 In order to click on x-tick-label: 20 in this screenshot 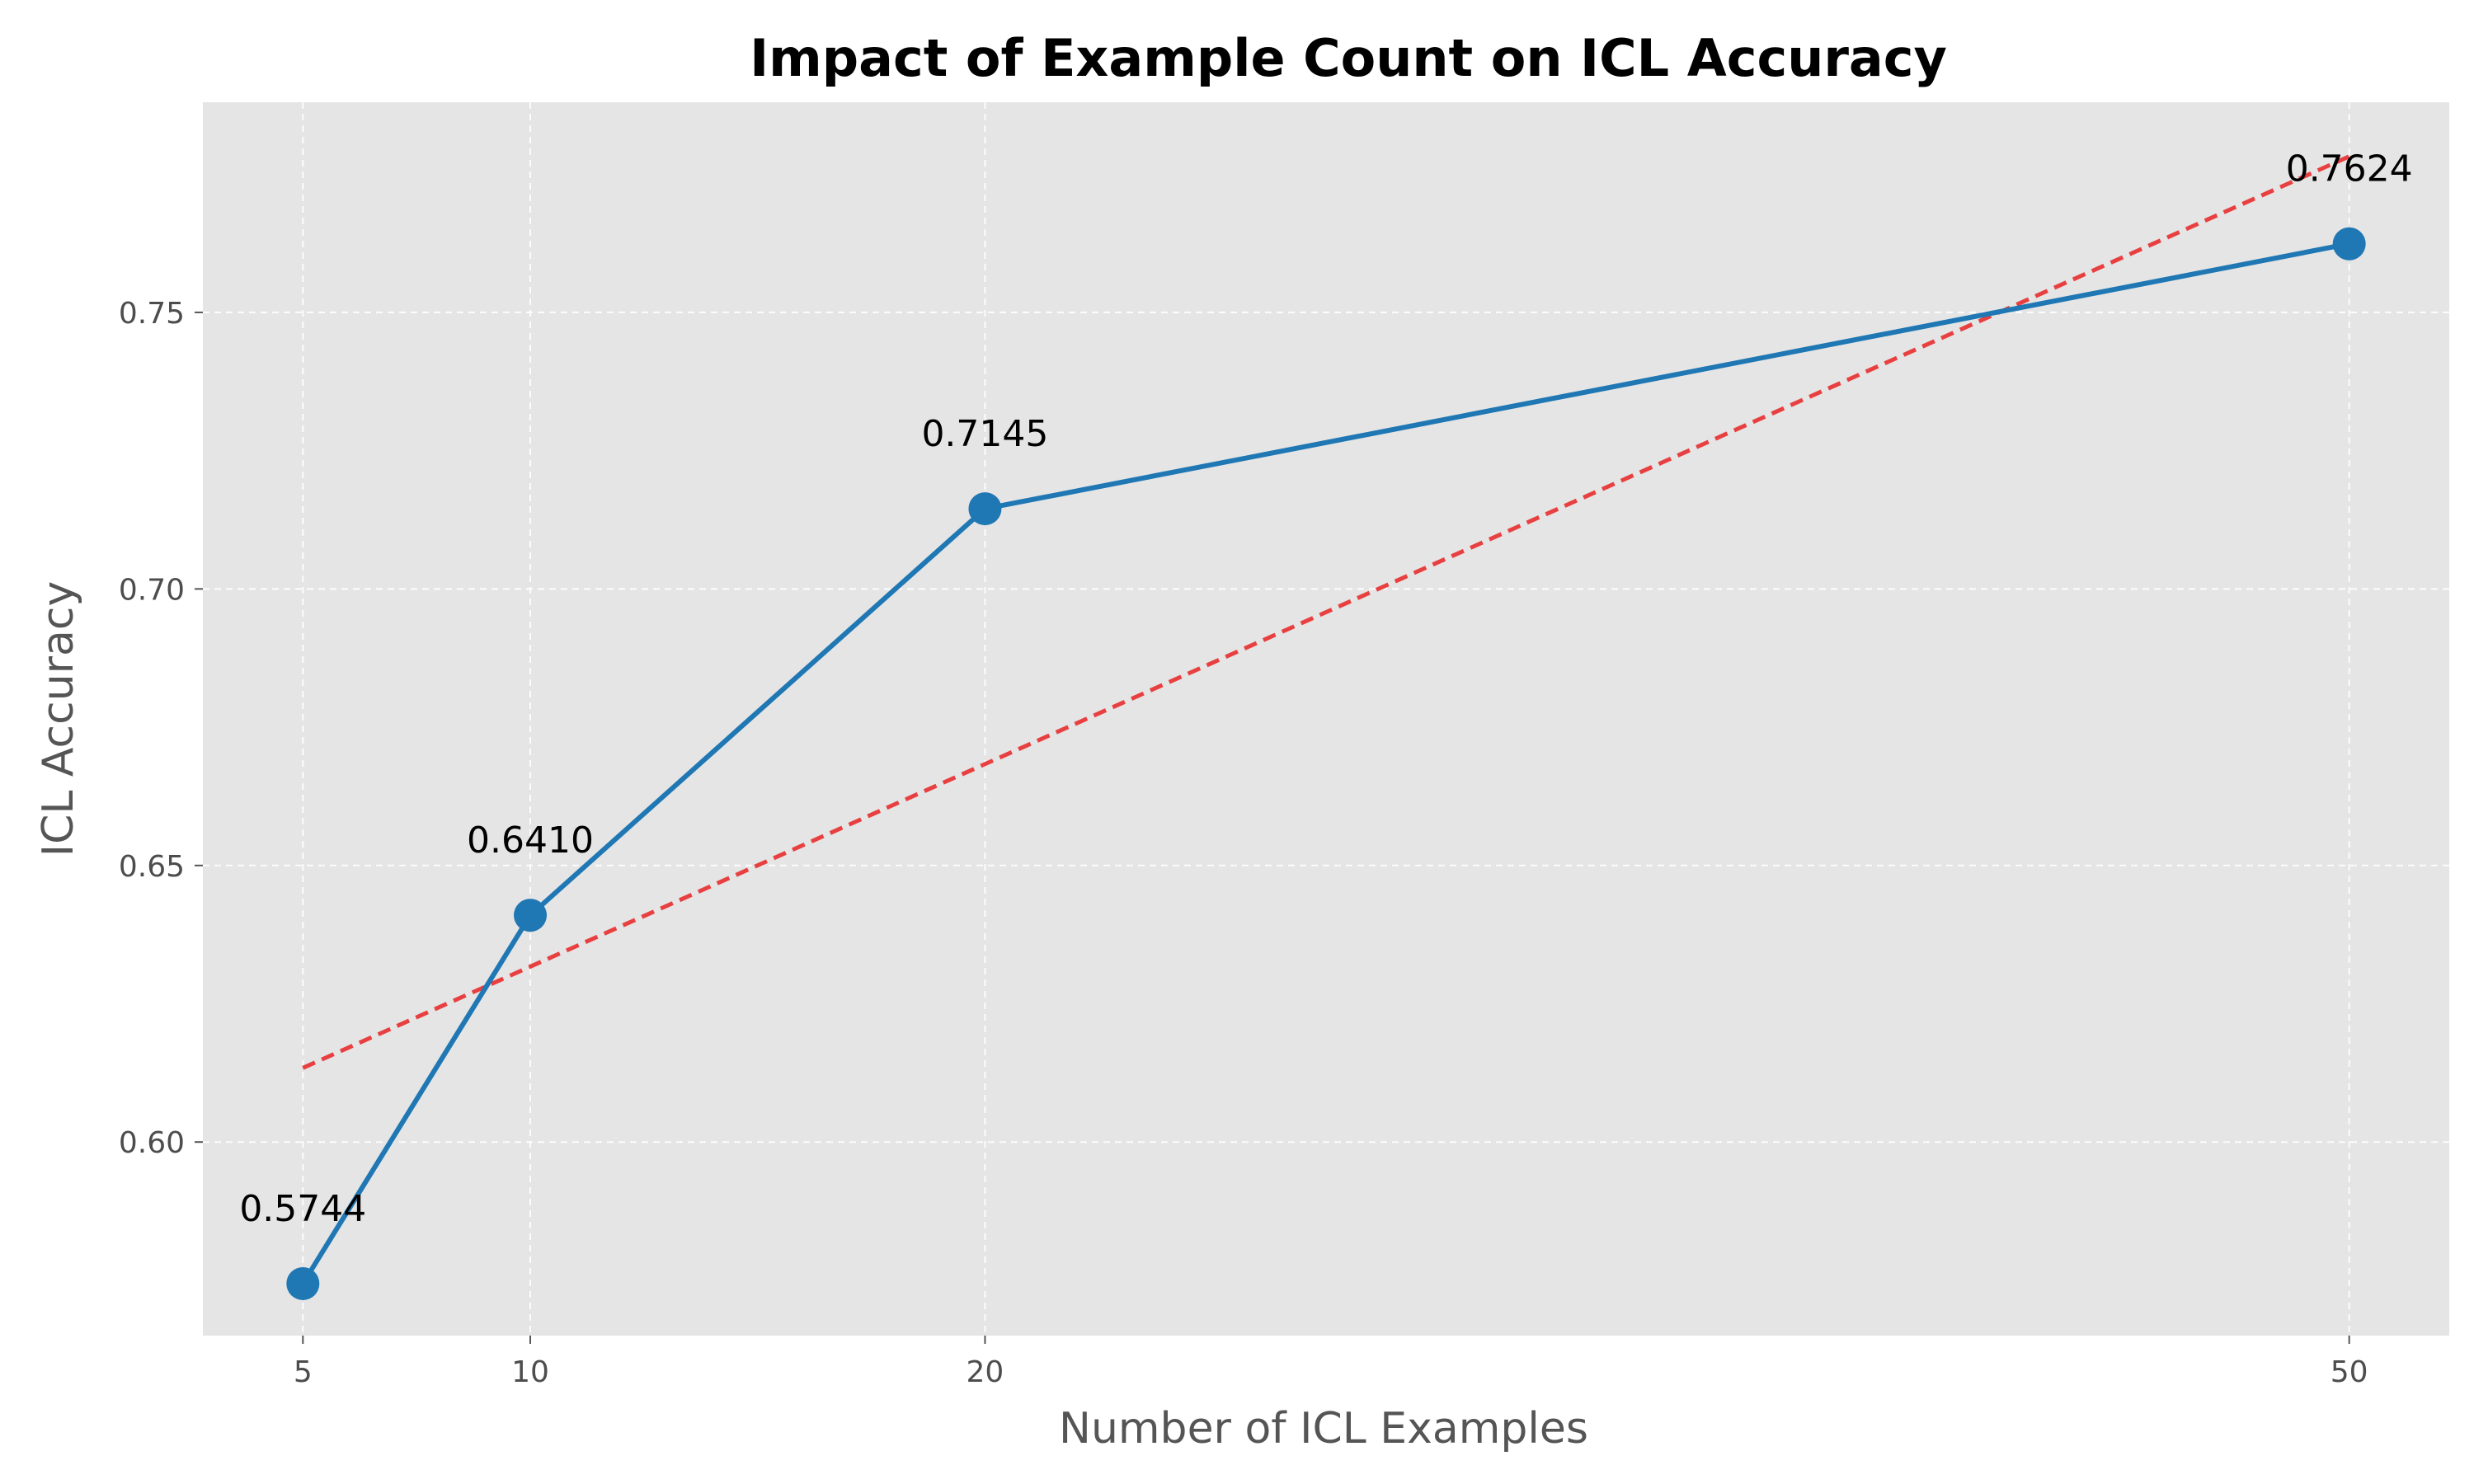, I will do `click(985, 1372)`.